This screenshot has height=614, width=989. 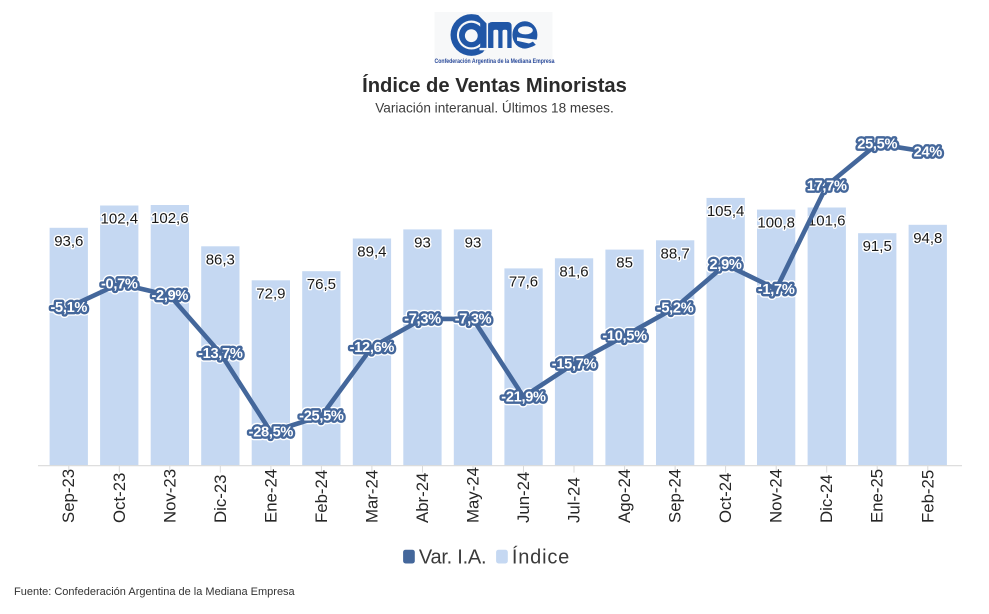 What do you see at coordinates (624, 337) in the screenshot?
I see `svg-text: -10,5%` at bounding box center [624, 337].